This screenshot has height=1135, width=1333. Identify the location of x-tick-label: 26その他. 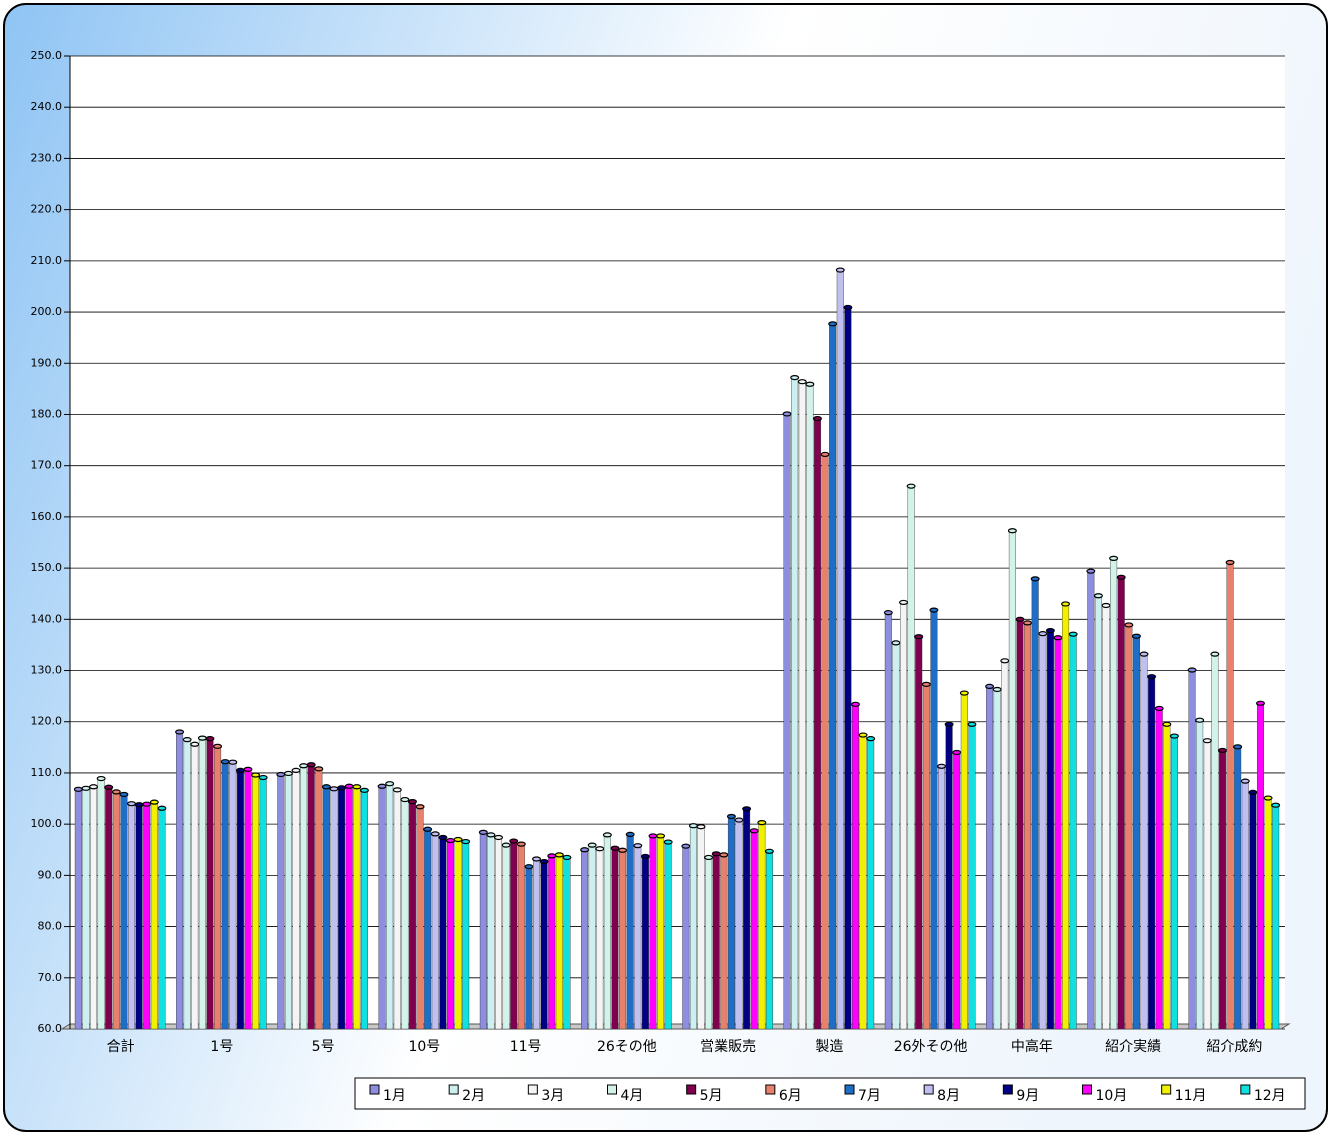
(627, 1047).